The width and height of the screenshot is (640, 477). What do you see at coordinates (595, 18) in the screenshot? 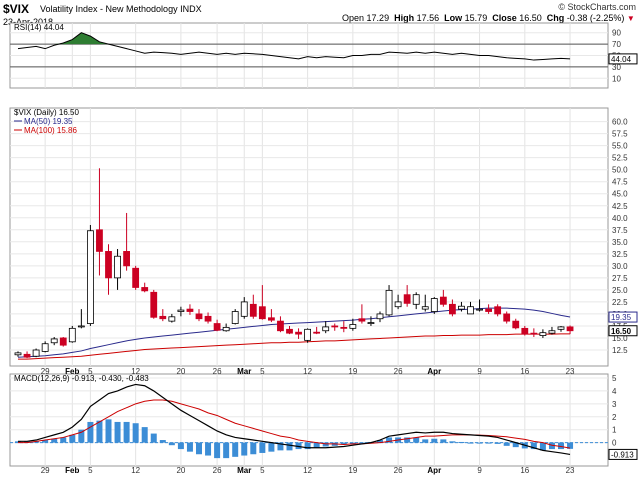
I see `chg-value: -0.38 (-2.25%)` at bounding box center [595, 18].